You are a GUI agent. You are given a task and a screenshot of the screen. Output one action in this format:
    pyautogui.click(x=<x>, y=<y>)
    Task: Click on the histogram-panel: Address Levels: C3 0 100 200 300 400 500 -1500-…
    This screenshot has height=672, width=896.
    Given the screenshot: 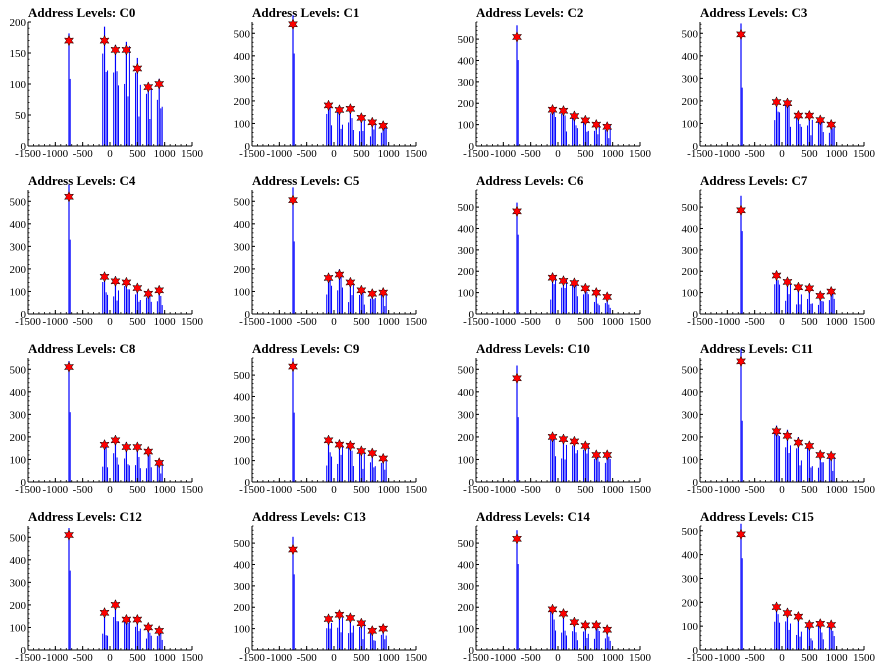 What is the action you would take?
    pyautogui.click(x=784, y=84)
    